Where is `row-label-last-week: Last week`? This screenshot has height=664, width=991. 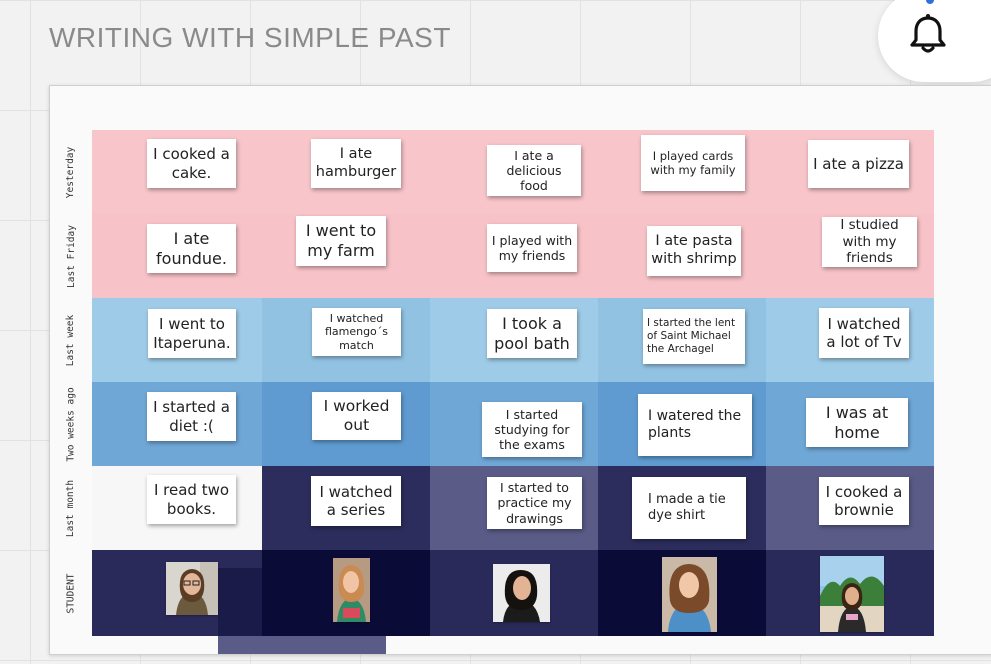
row-label-last-week: Last week is located at coordinates (71, 340).